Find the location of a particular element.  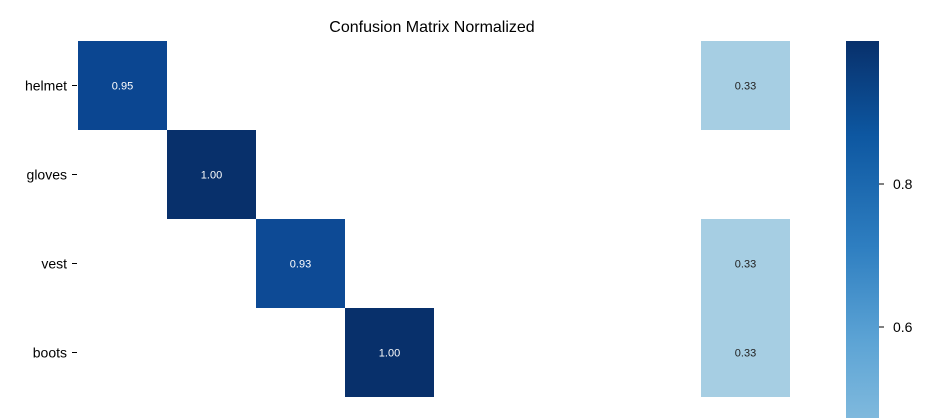

colorbar-tick-label: 0.6 is located at coordinates (903, 327).